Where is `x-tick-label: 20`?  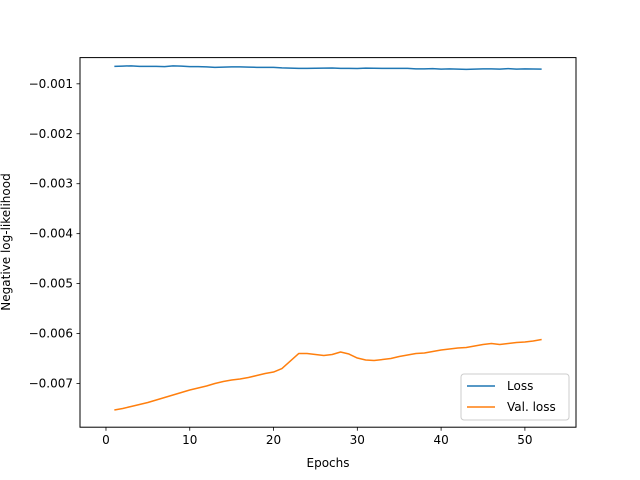
x-tick-label: 20 is located at coordinates (273, 440).